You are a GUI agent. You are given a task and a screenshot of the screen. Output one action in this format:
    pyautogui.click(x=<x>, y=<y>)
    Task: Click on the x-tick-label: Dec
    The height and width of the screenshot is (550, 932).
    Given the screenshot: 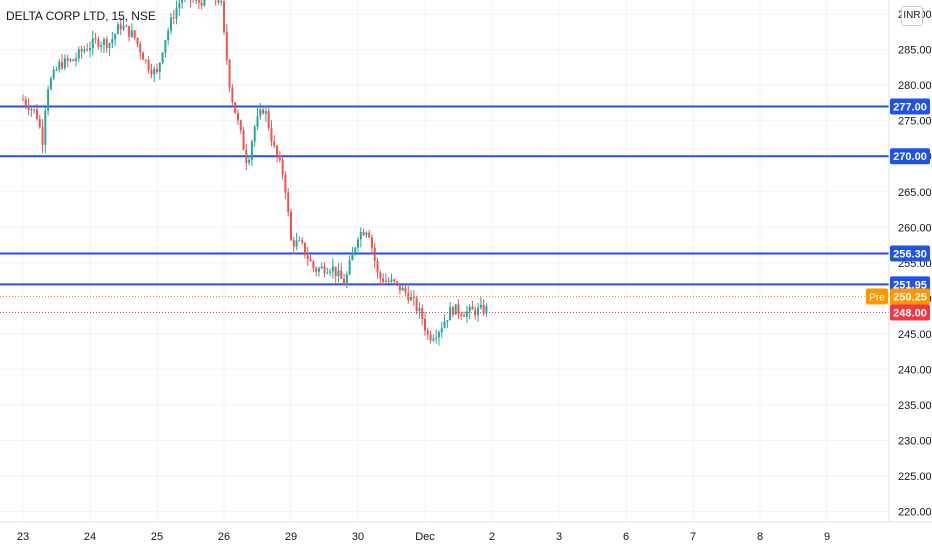 What is the action you would take?
    pyautogui.click(x=425, y=537)
    